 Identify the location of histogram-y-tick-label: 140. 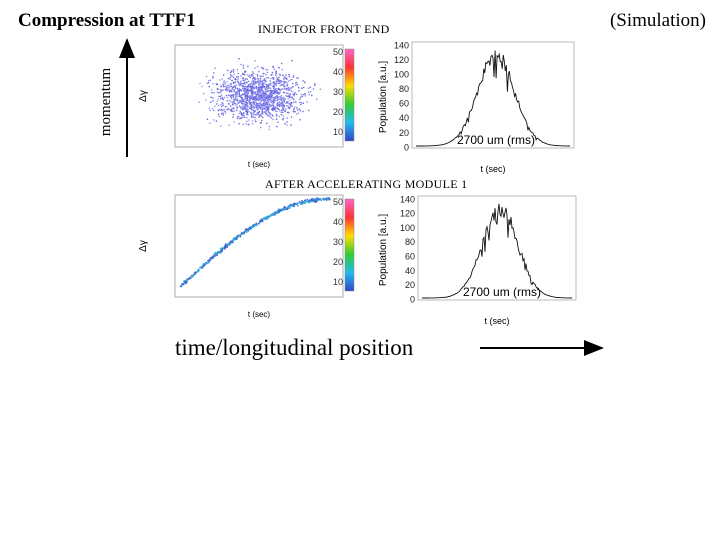
(401, 45).